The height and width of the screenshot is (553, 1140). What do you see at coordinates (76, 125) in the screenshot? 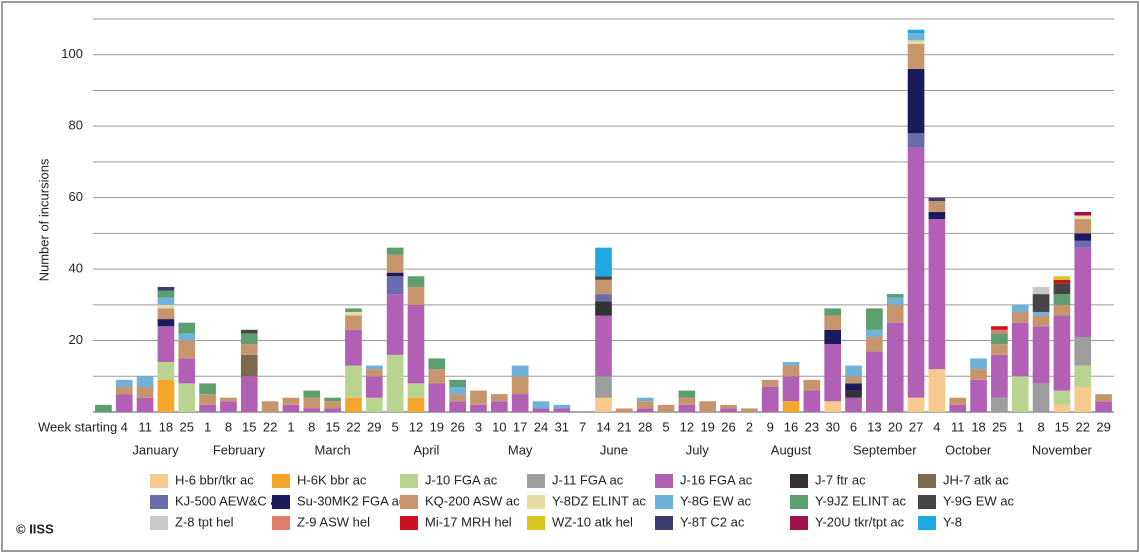
I see `y-tick-label: 80` at bounding box center [76, 125].